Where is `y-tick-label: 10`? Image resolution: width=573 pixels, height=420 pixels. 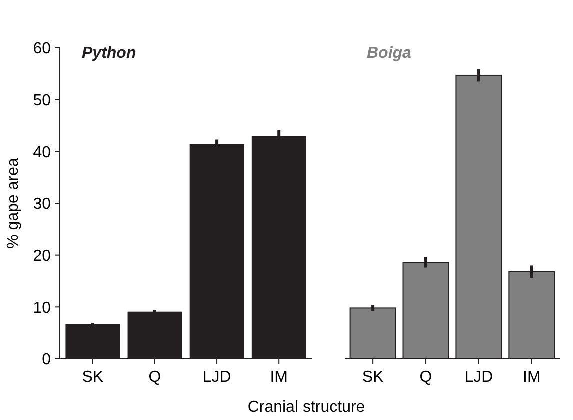
y-tick-label: 10 is located at coordinates (42, 308).